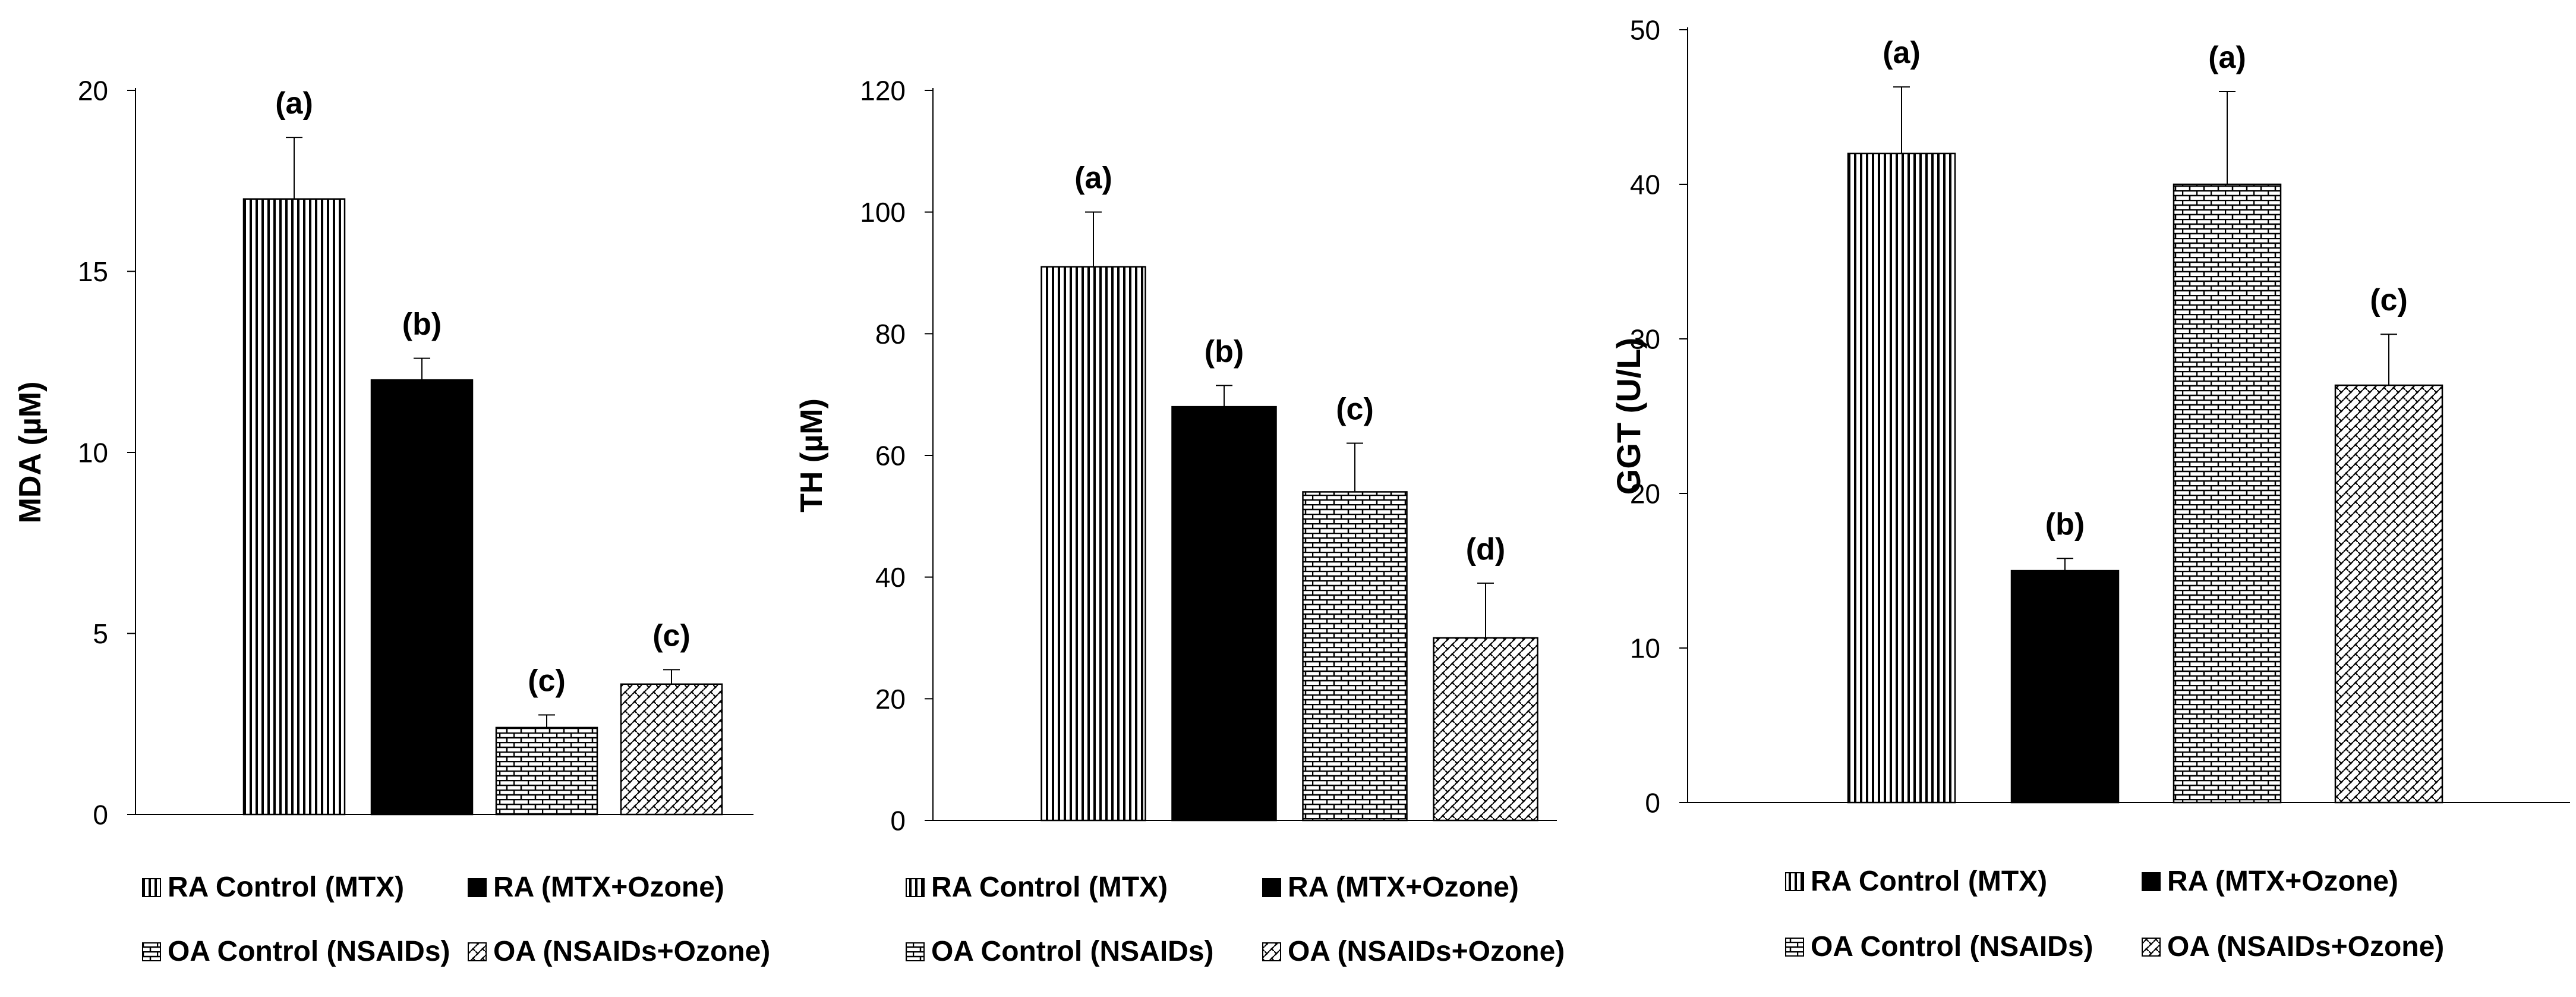 Image resolution: width=2576 pixels, height=997 pixels. I want to click on y-axis-label: TH (µM), so click(812, 455).